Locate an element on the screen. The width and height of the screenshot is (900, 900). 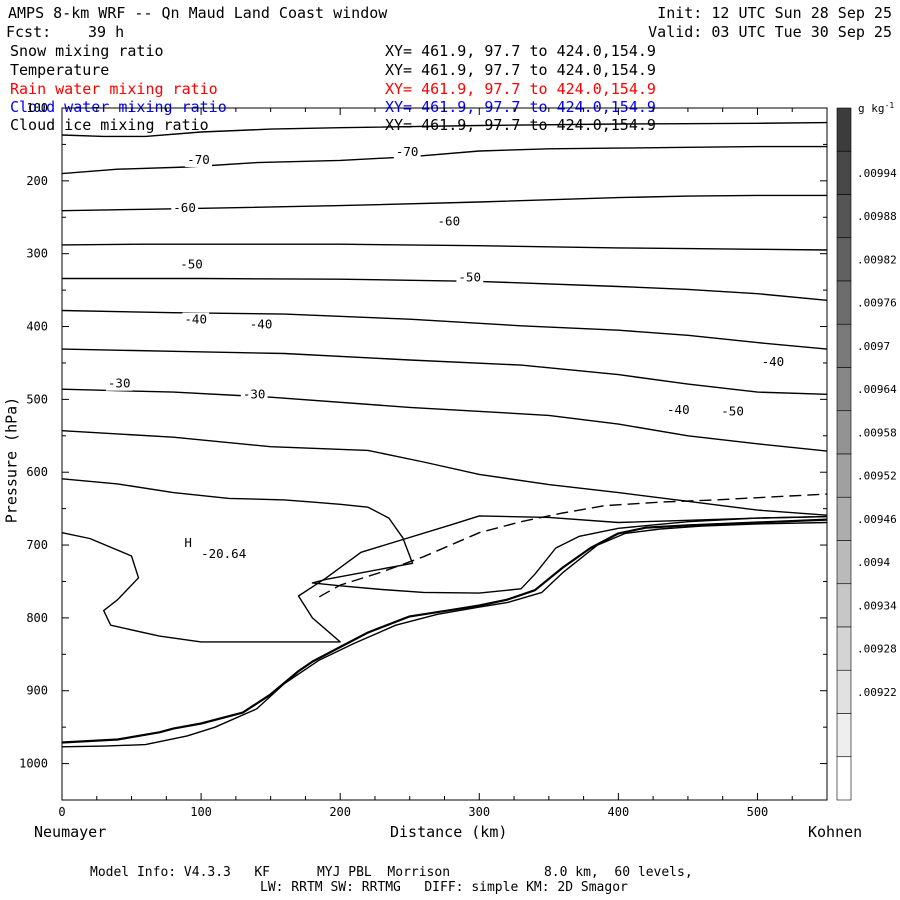
field-name-temperature: Temperature is located at coordinates (60, 70).